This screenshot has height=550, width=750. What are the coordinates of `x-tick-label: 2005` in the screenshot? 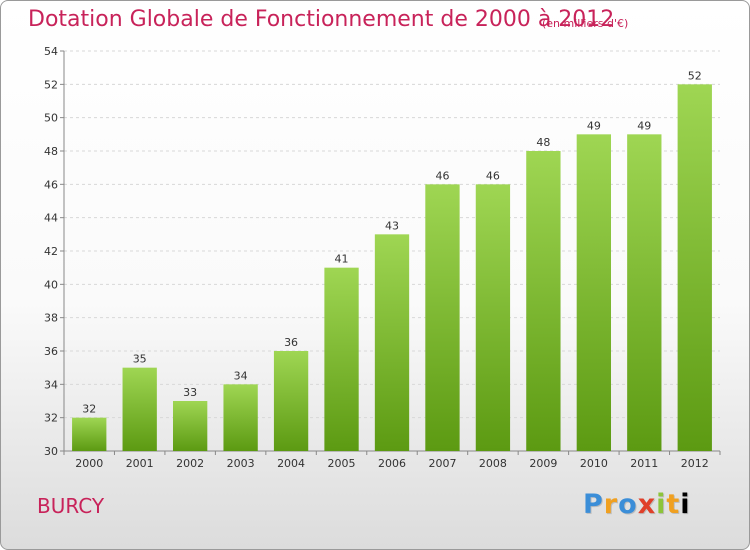 It's located at (342, 463).